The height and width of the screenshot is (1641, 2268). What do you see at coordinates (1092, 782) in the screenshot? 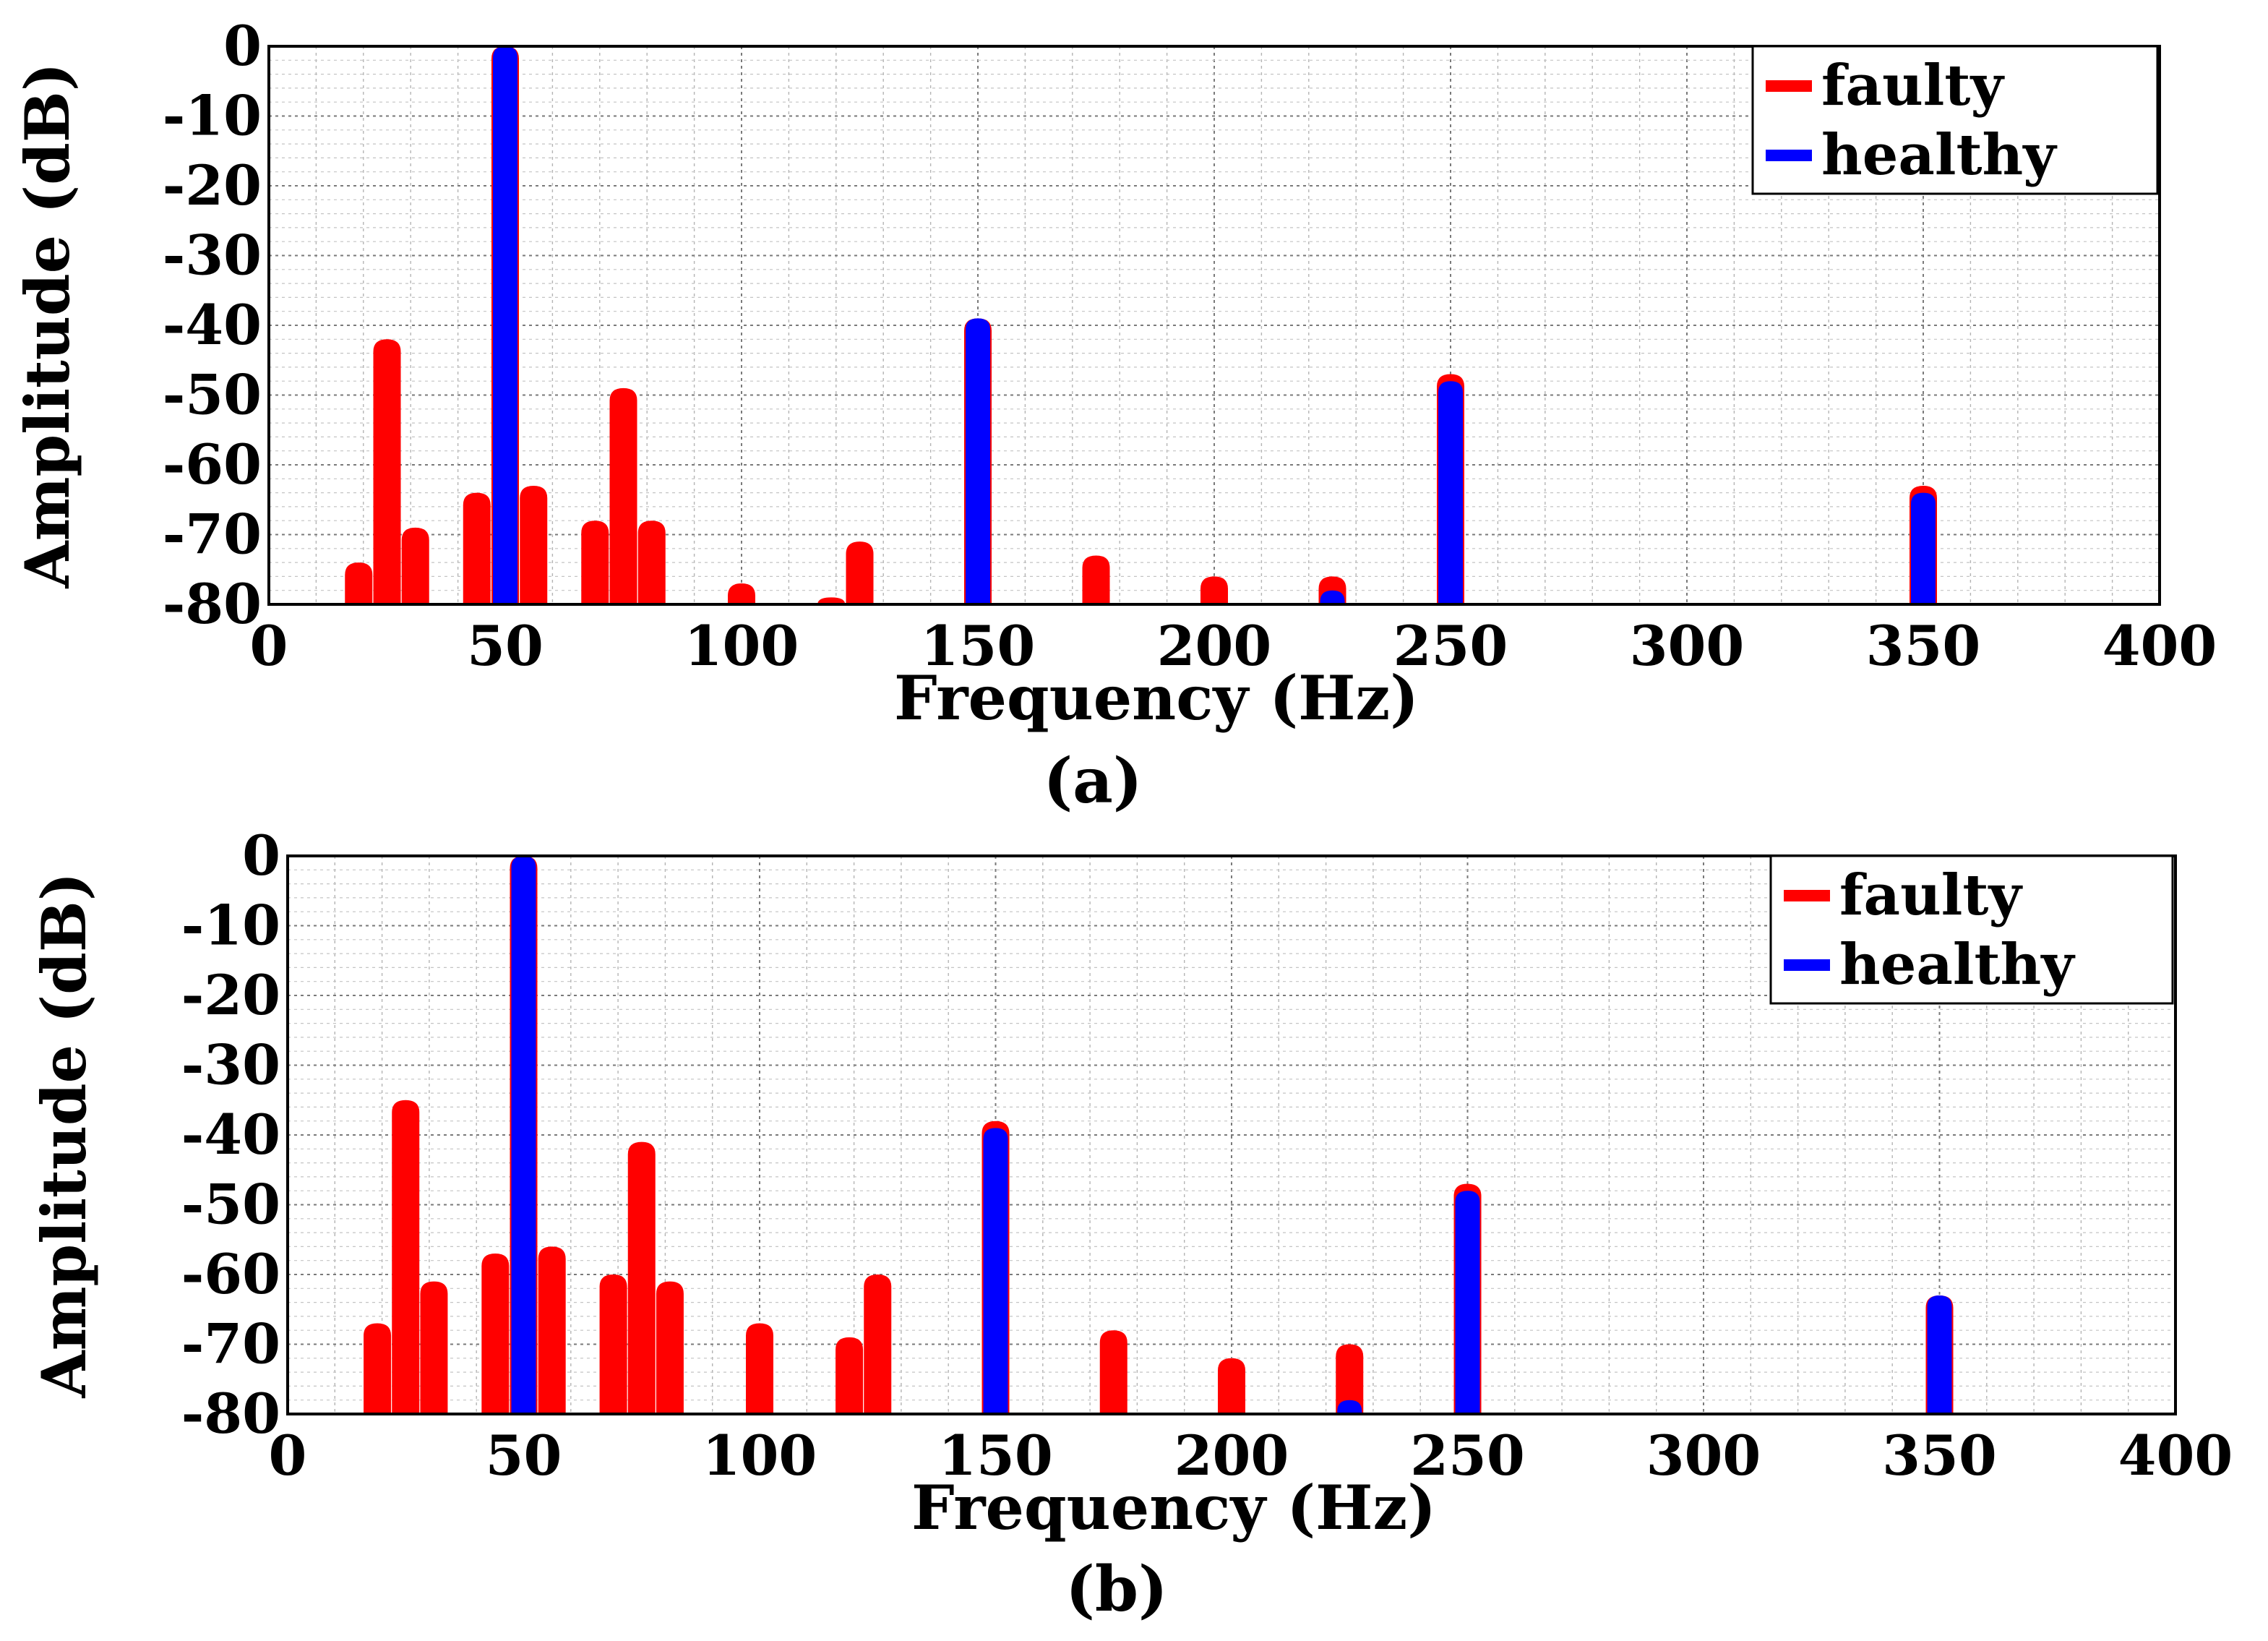
I see `panel-label-a: (a)` at bounding box center [1092, 782].